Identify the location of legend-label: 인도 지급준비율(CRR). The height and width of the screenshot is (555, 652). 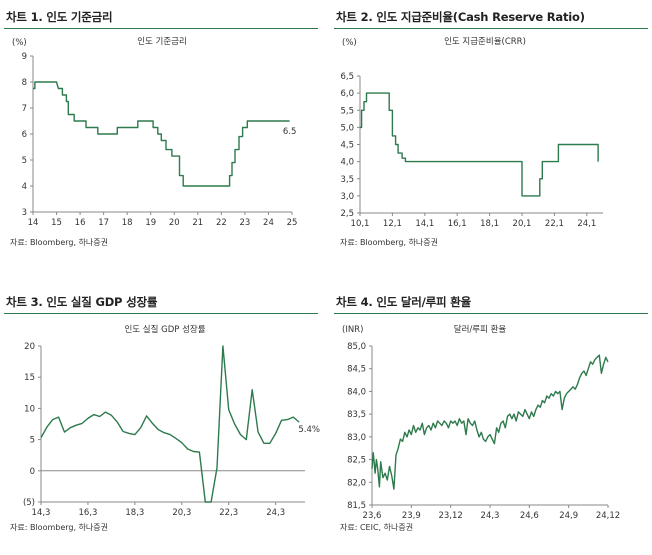
(485, 41).